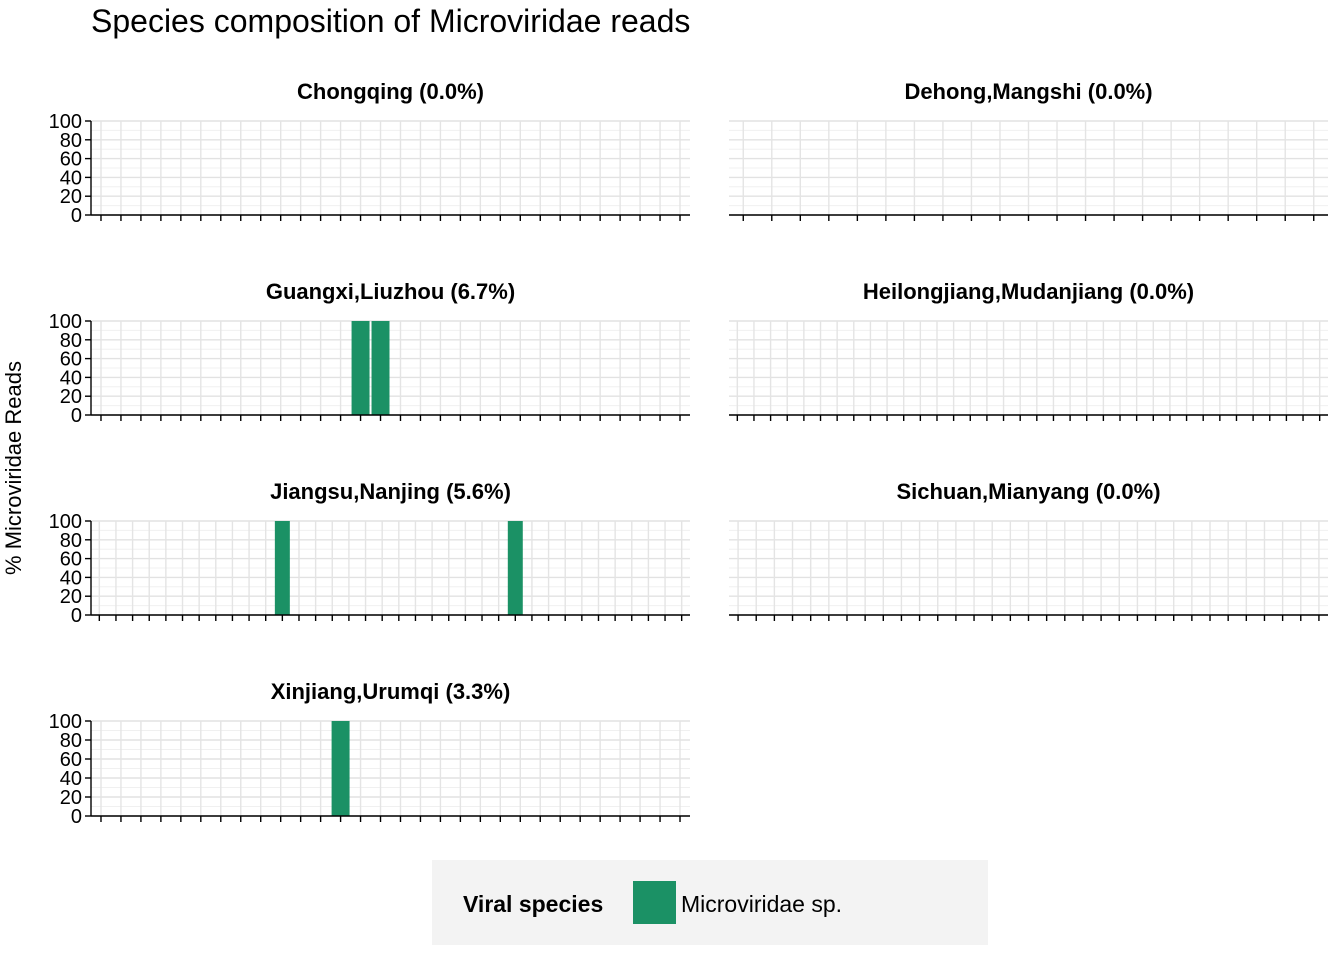  Describe the element at coordinates (1028, 491) in the screenshot. I see `facet-title: Sichuan,Mianyang (0.0%)` at that location.